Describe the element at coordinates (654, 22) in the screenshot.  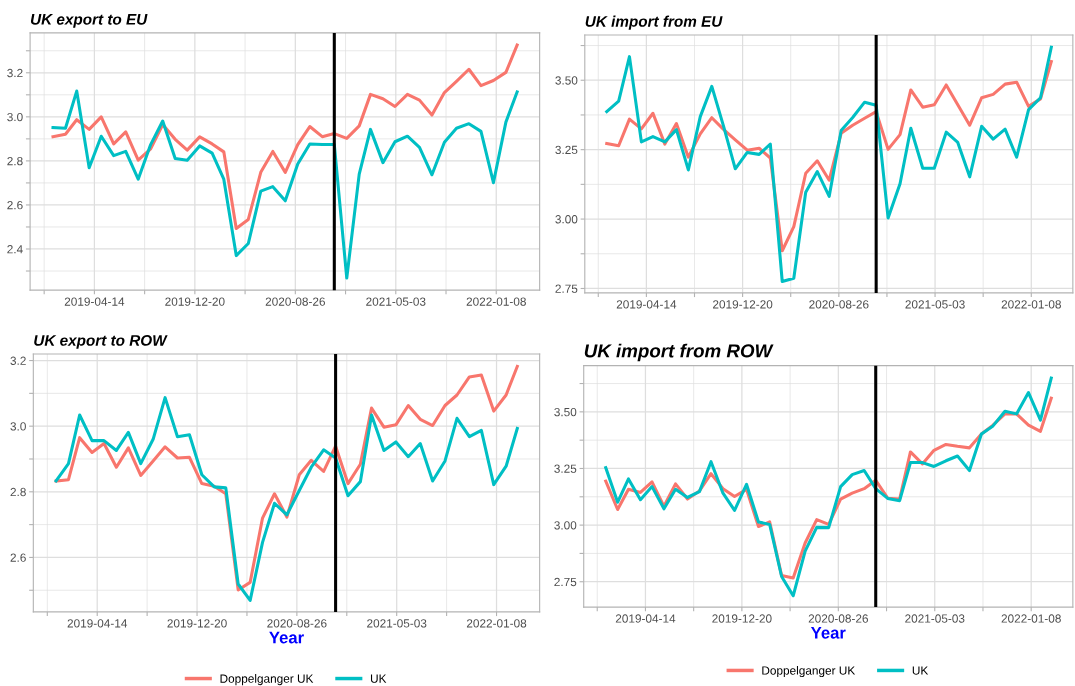
I see `chart-title: UK import from EU` at that location.